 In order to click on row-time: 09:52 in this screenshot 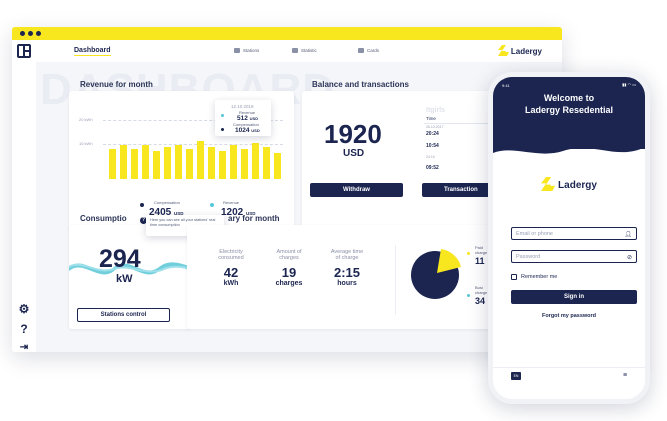, I will do `click(432, 168)`.